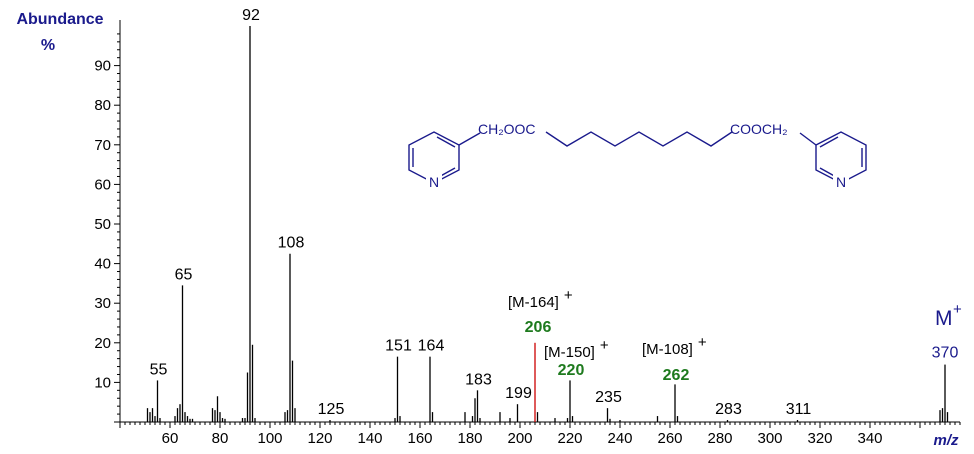 This screenshot has width=974, height=454. I want to click on peak-label-283: 283, so click(728, 409).